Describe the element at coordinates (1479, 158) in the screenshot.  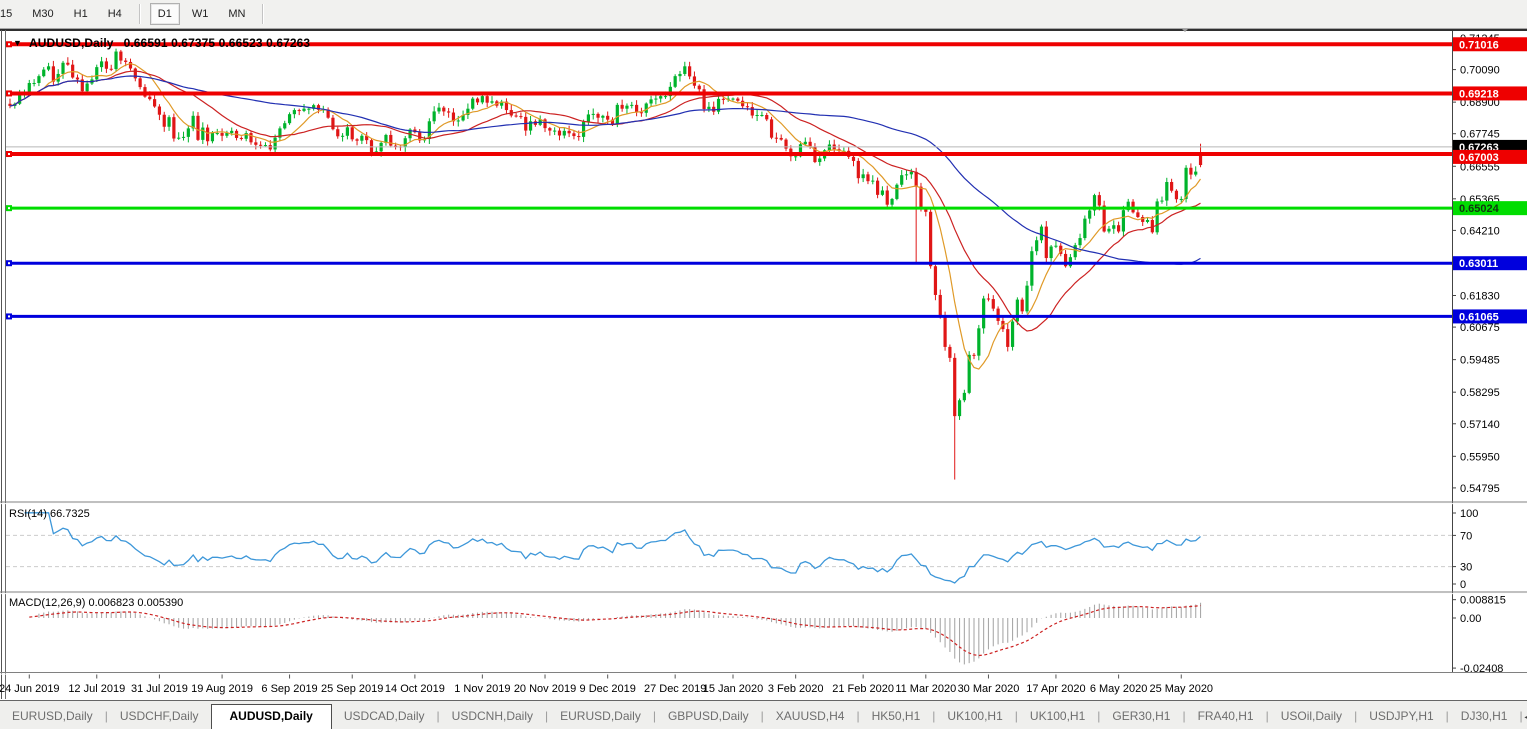
I see `svg-text: 0.67003` at that location.